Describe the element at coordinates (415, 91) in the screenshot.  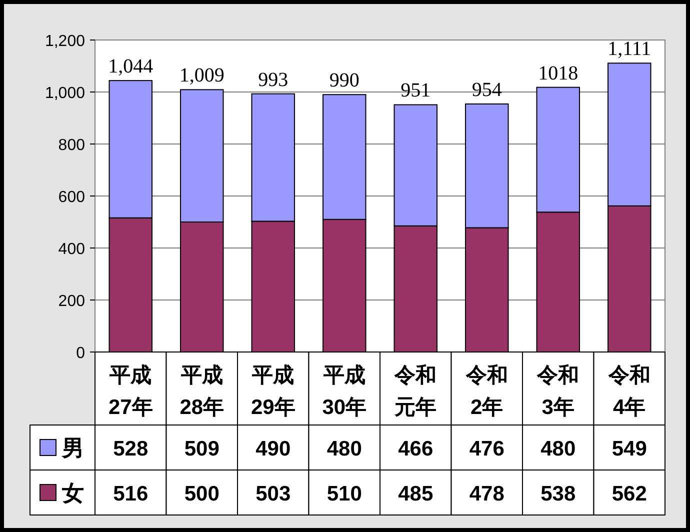
I see `total-label: 951` at that location.